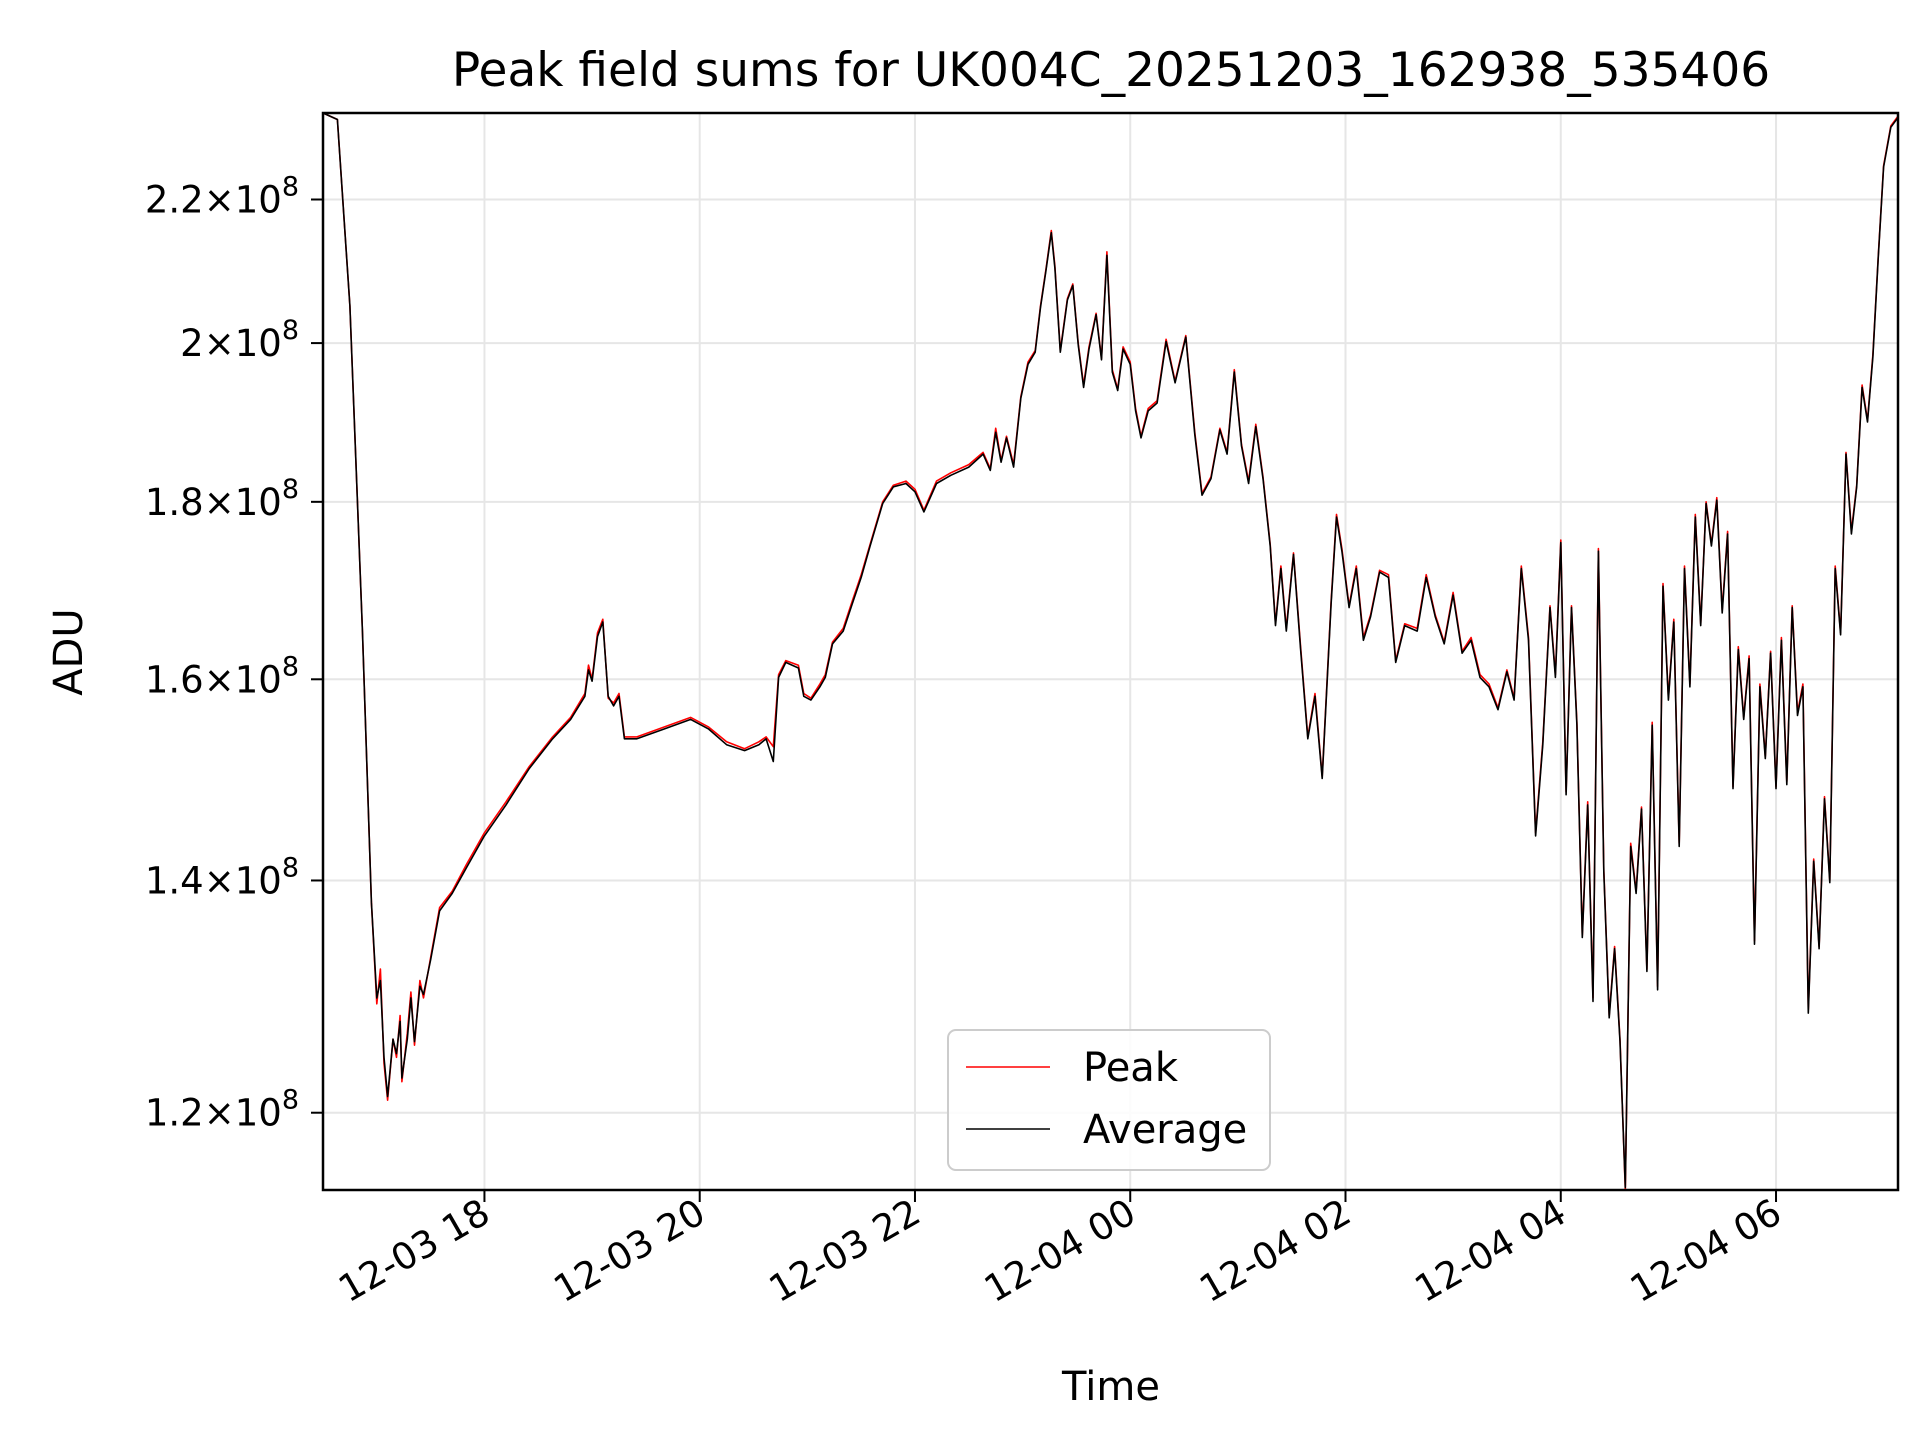 Image resolution: width=1920 pixels, height=1440 pixels. I want to click on y-tick-label: 1.8×10⁸, so click(222, 499).